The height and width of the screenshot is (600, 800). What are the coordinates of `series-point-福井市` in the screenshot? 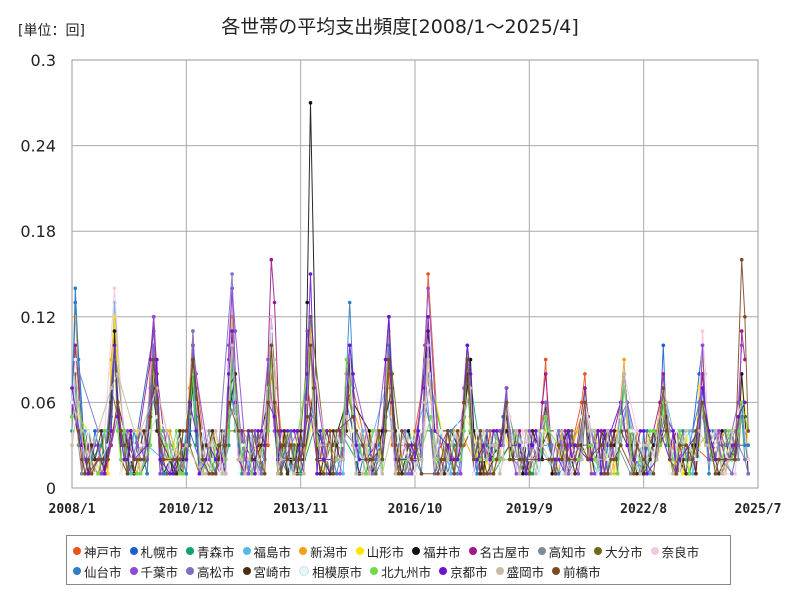 It's located at (307, 302).